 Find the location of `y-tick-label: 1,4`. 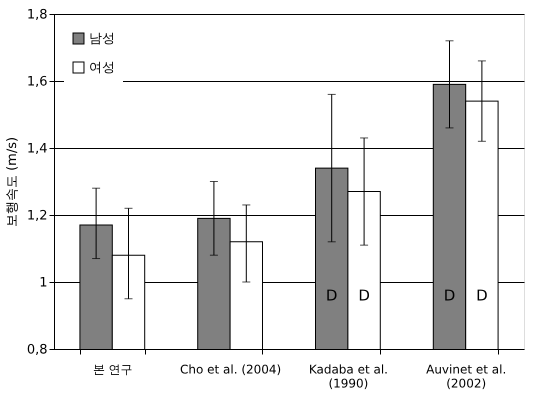

y-tick-label: 1,4 is located at coordinates (37, 149).